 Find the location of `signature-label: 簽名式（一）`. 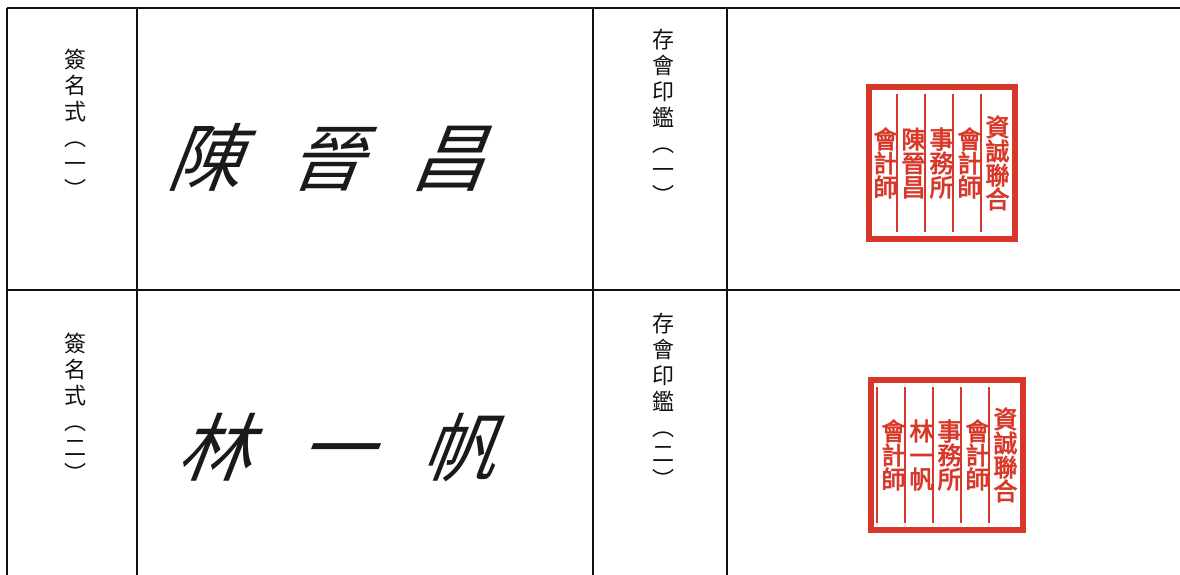

signature-label: 簽名式（一） is located at coordinates (72, 126).